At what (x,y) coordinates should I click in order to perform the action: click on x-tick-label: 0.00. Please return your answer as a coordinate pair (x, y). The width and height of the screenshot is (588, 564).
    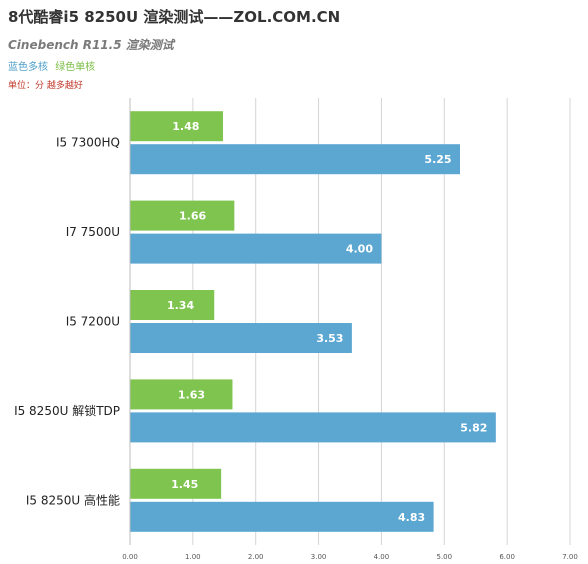
    Looking at the image, I should click on (130, 557).